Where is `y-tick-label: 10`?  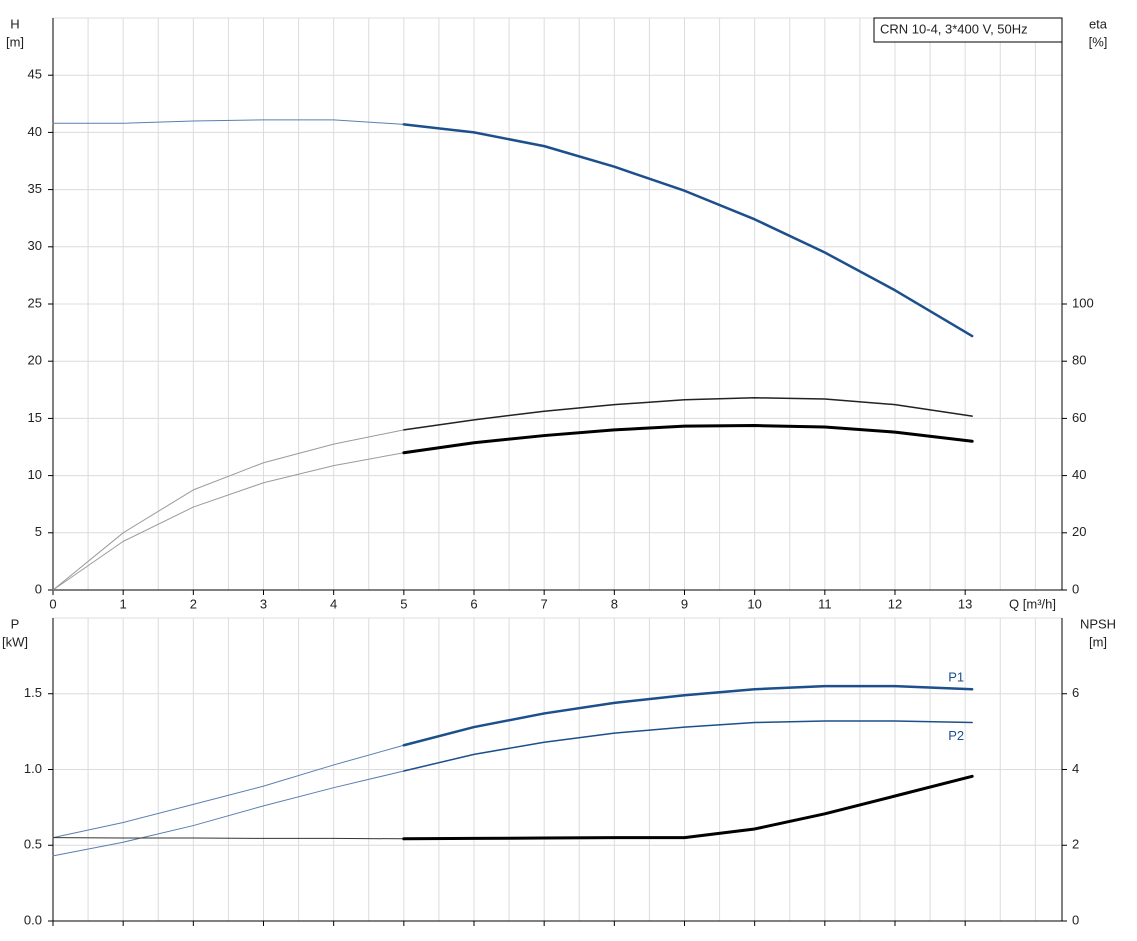 y-tick-label: 10 is located at coordinates (35, 474).